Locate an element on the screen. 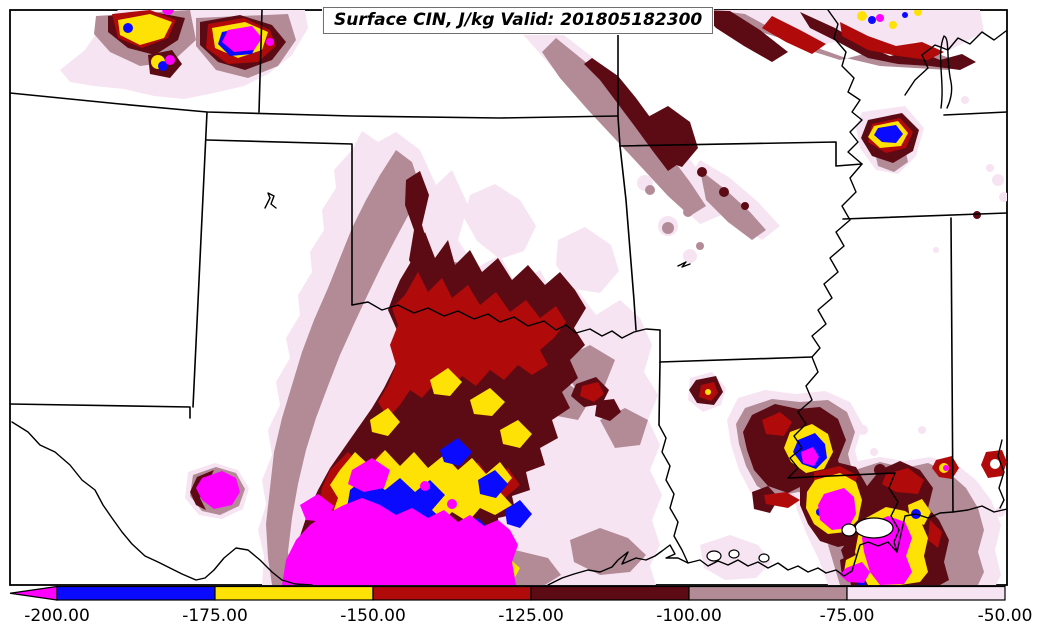 The width and height of the screenshot is (1044, 633). colorbar-tick-label: -175.00 is located at coordinates (215, 616).